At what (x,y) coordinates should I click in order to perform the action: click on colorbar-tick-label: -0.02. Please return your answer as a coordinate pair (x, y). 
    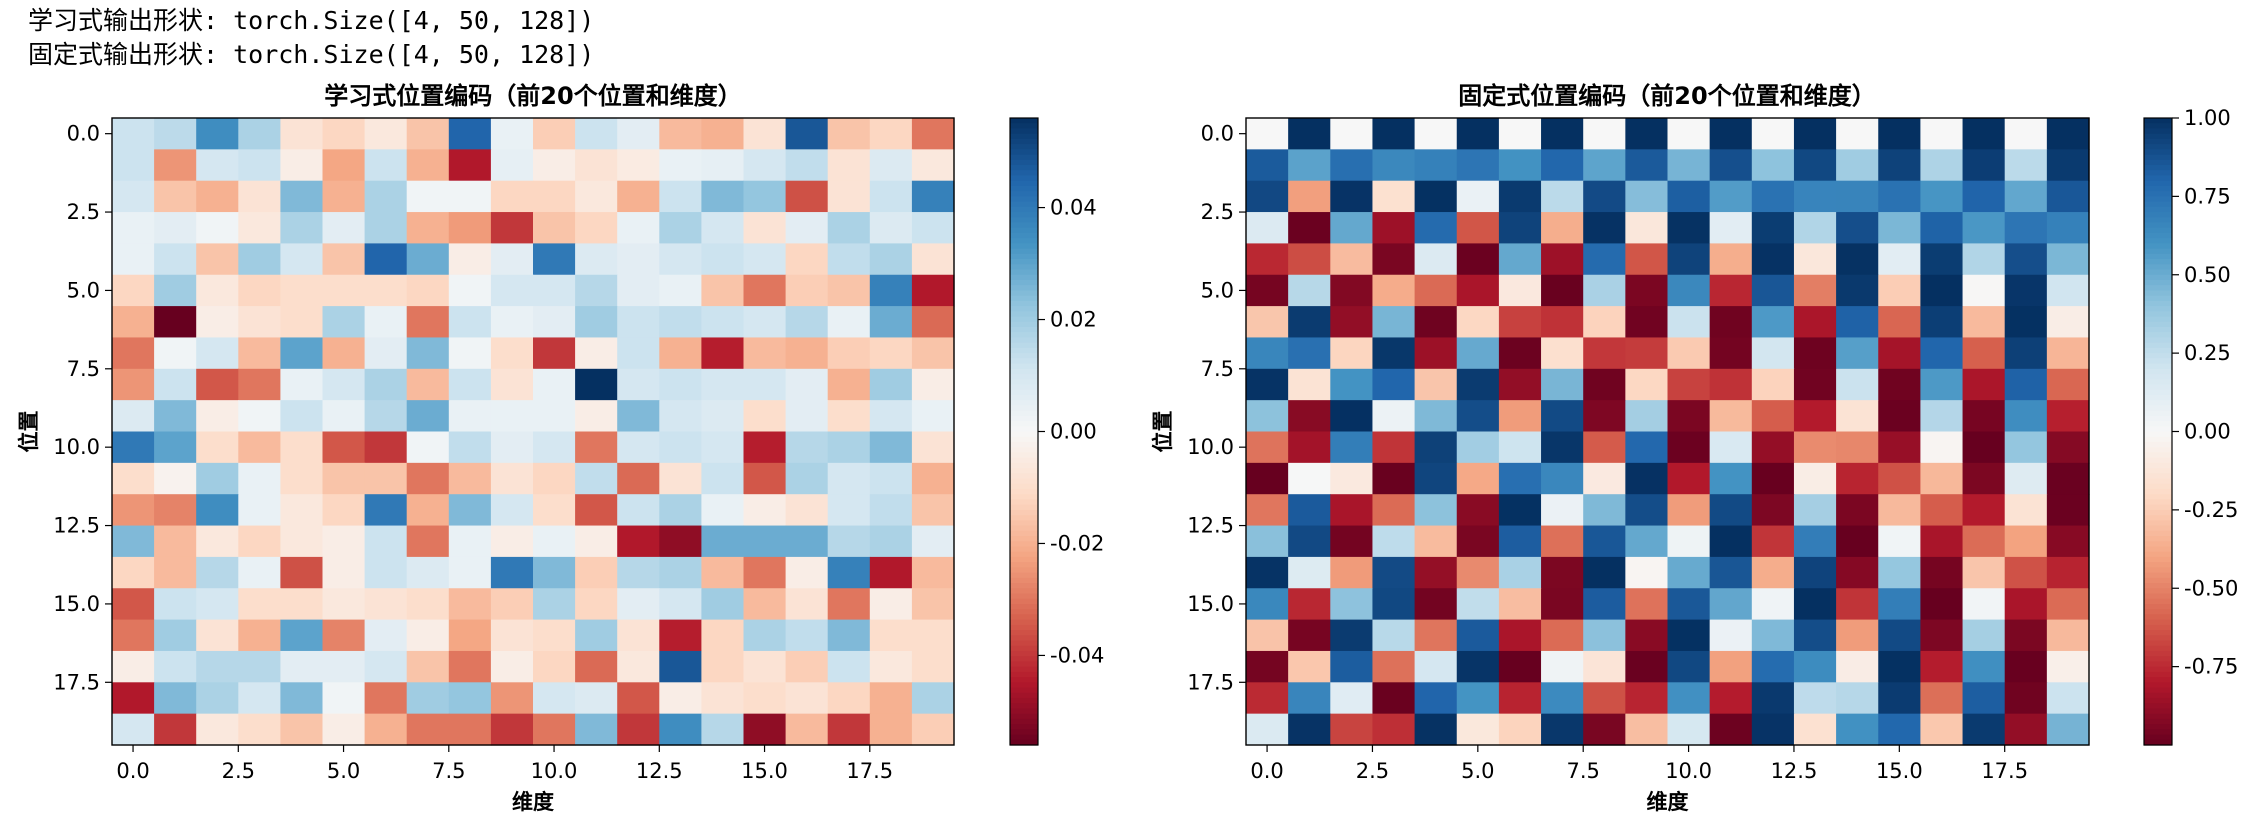
    Looking at the image, I should click on (1077, 543).